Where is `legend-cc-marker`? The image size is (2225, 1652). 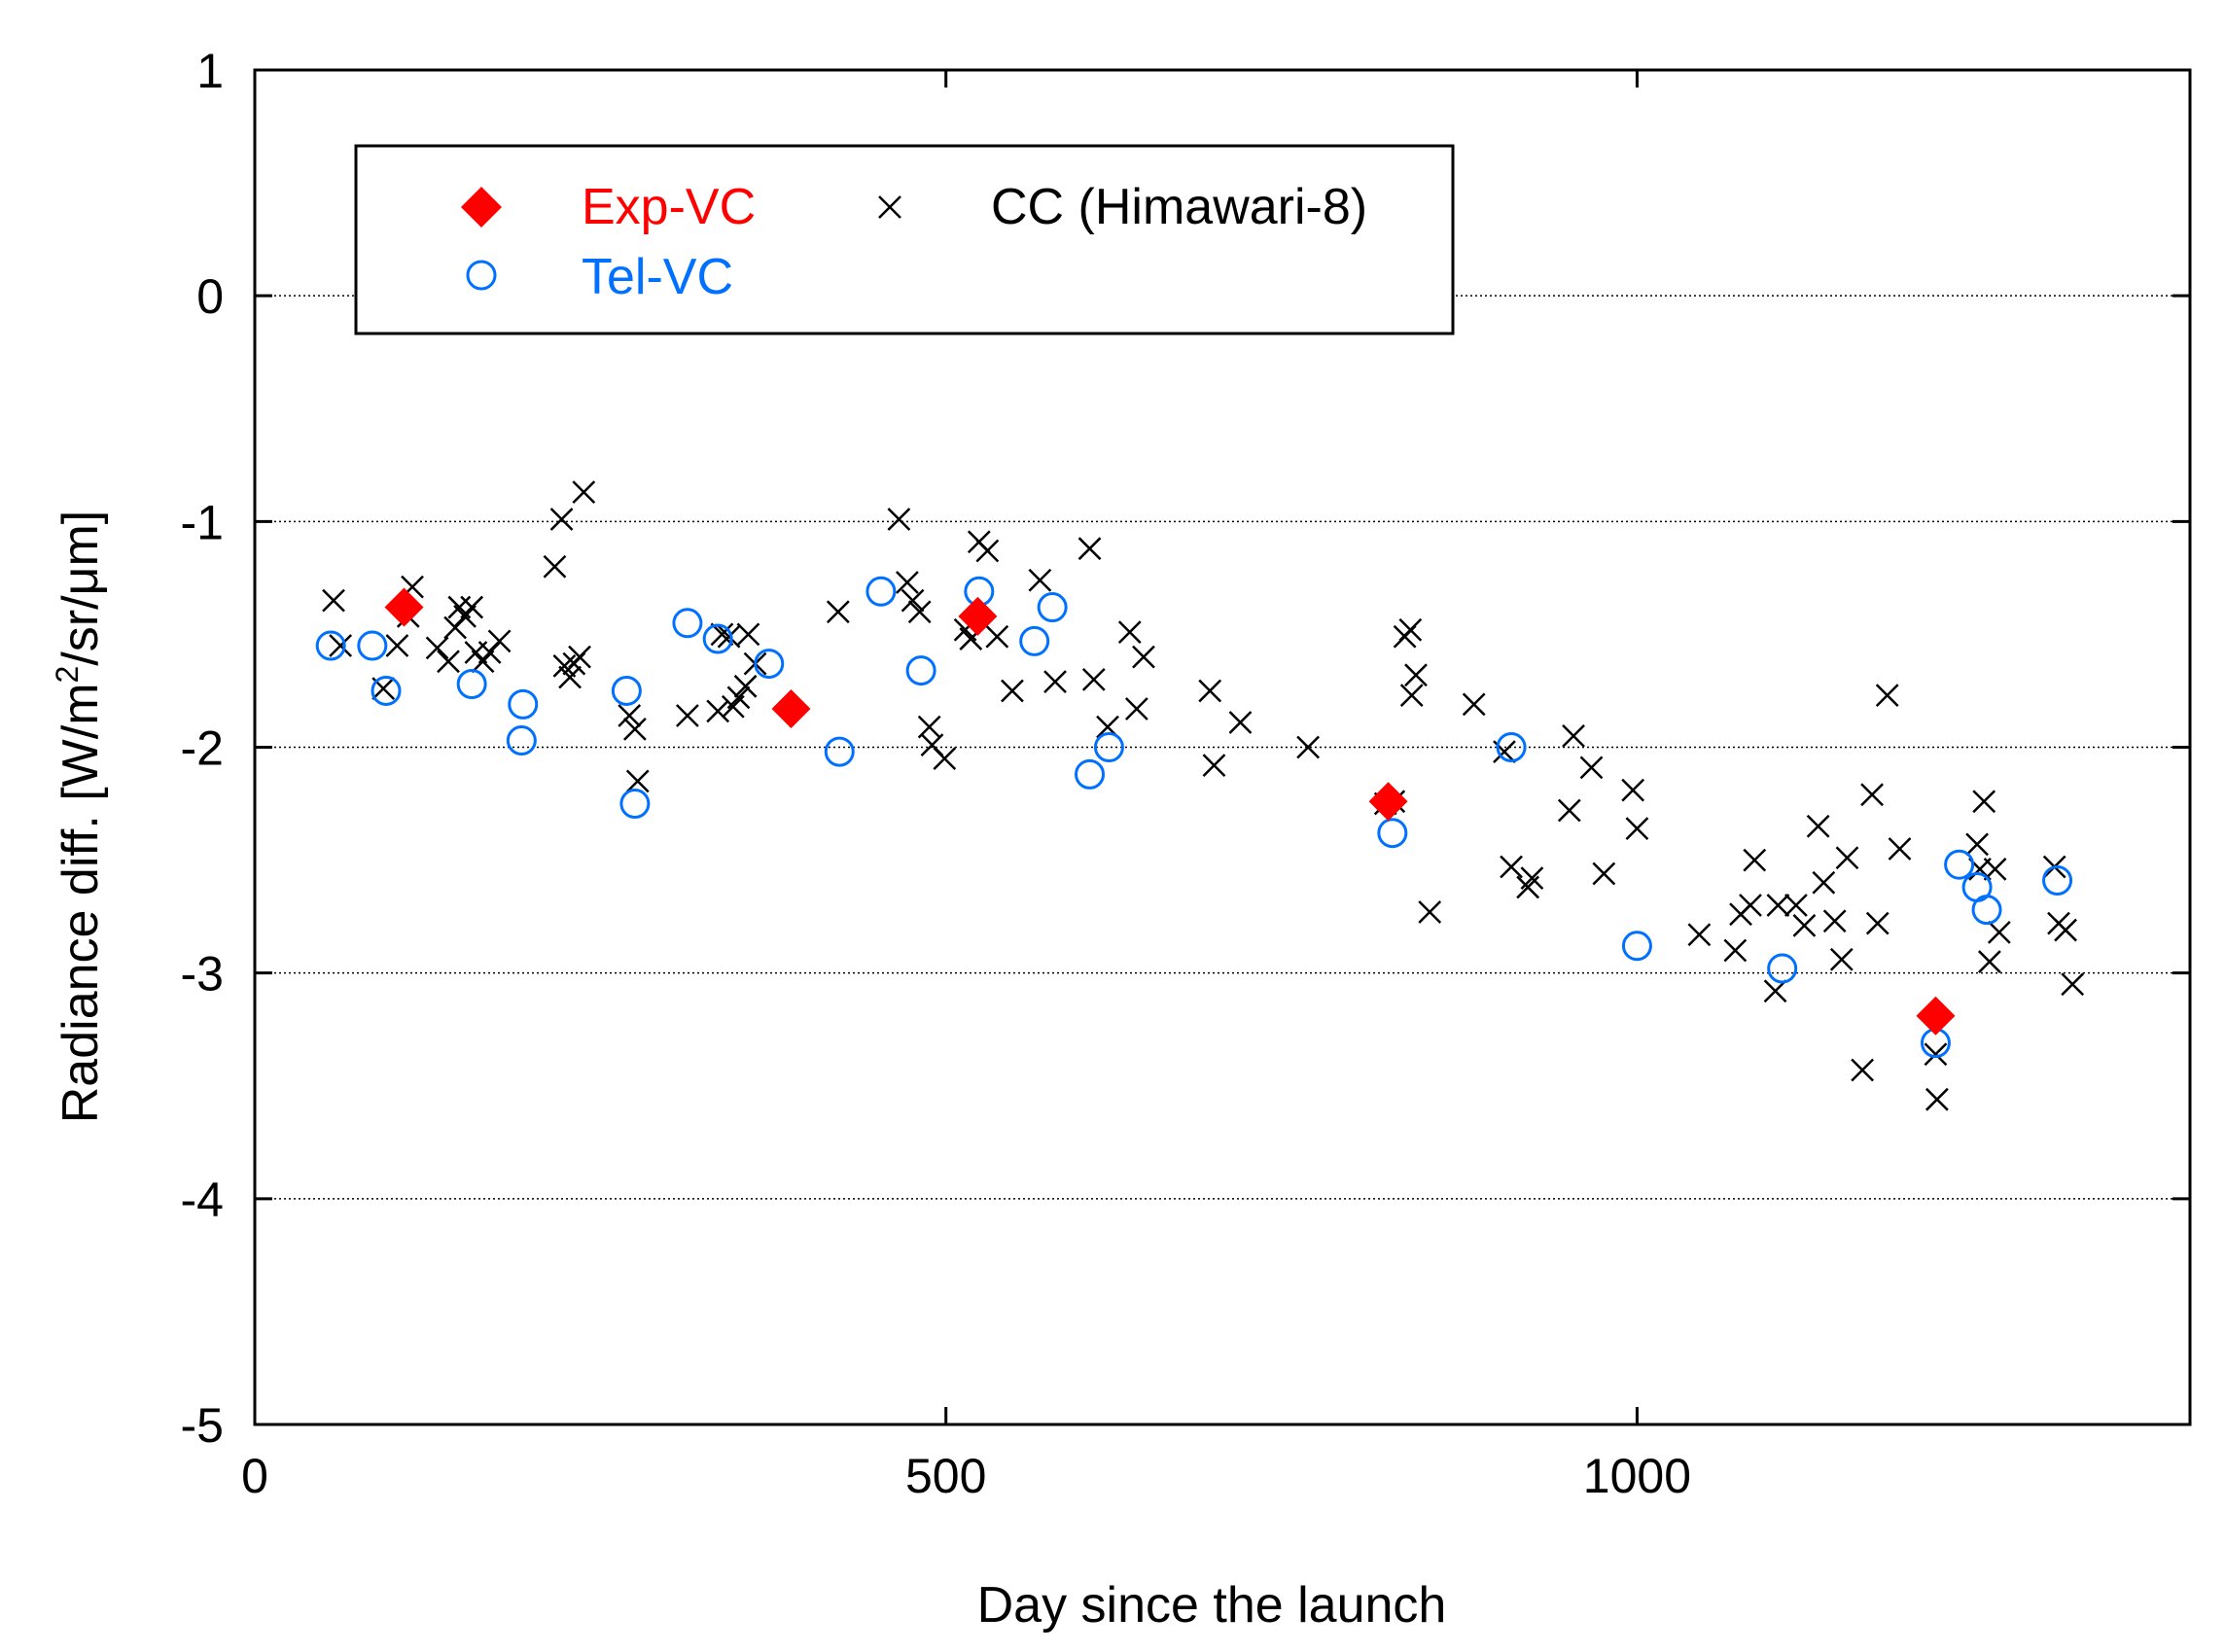
legend-cc-marker is located at coordinates (889, 207).